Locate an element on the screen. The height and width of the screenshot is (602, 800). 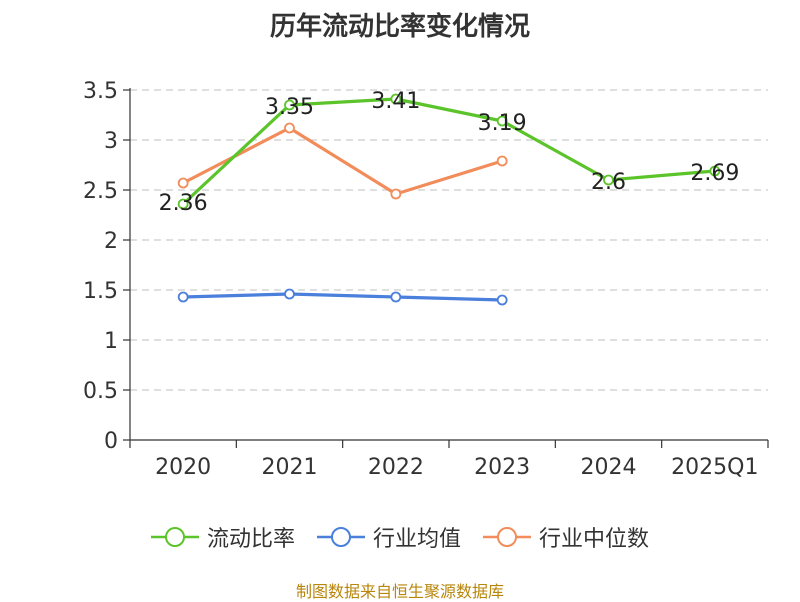
legend-item-current-ratio: 流动比率 is located at coordinates (222, 537).